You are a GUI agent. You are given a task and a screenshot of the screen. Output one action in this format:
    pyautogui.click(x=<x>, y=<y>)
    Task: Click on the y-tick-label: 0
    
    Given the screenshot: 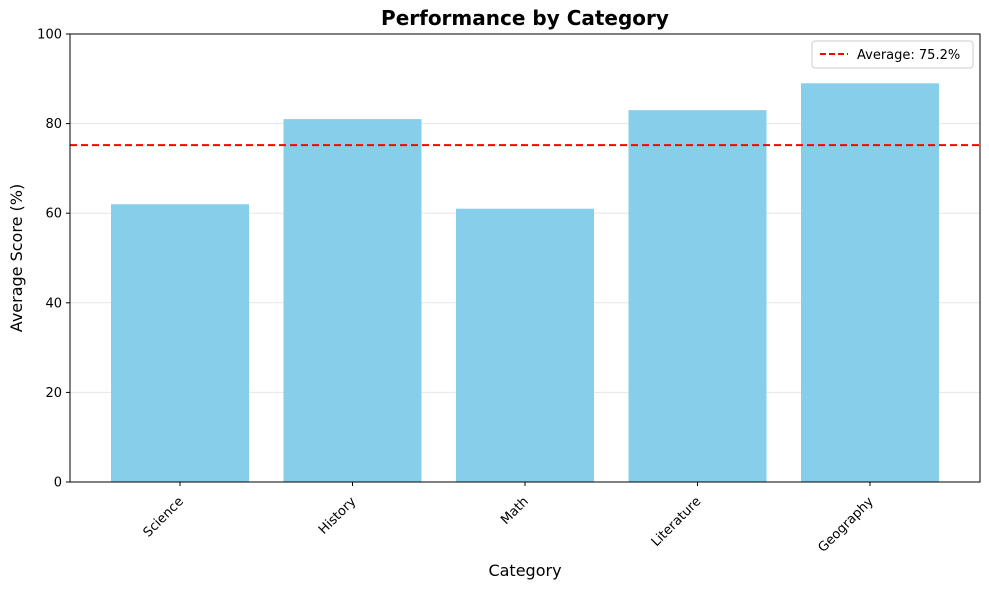 What is the action you would take?
    pyautogui.click(x=58, y=483)
    